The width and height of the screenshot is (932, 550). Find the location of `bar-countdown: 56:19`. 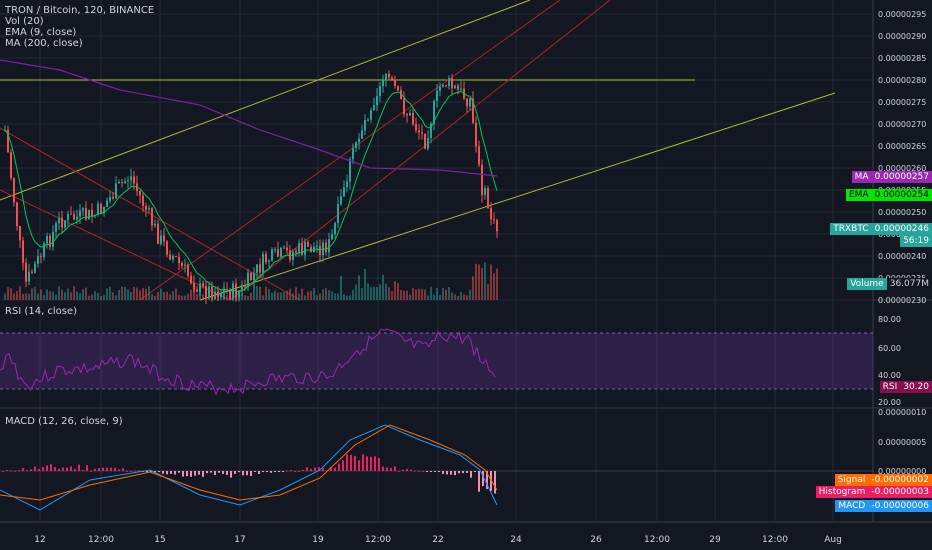

bar-countdown: 56:19 is located at coordinates (916, 241).